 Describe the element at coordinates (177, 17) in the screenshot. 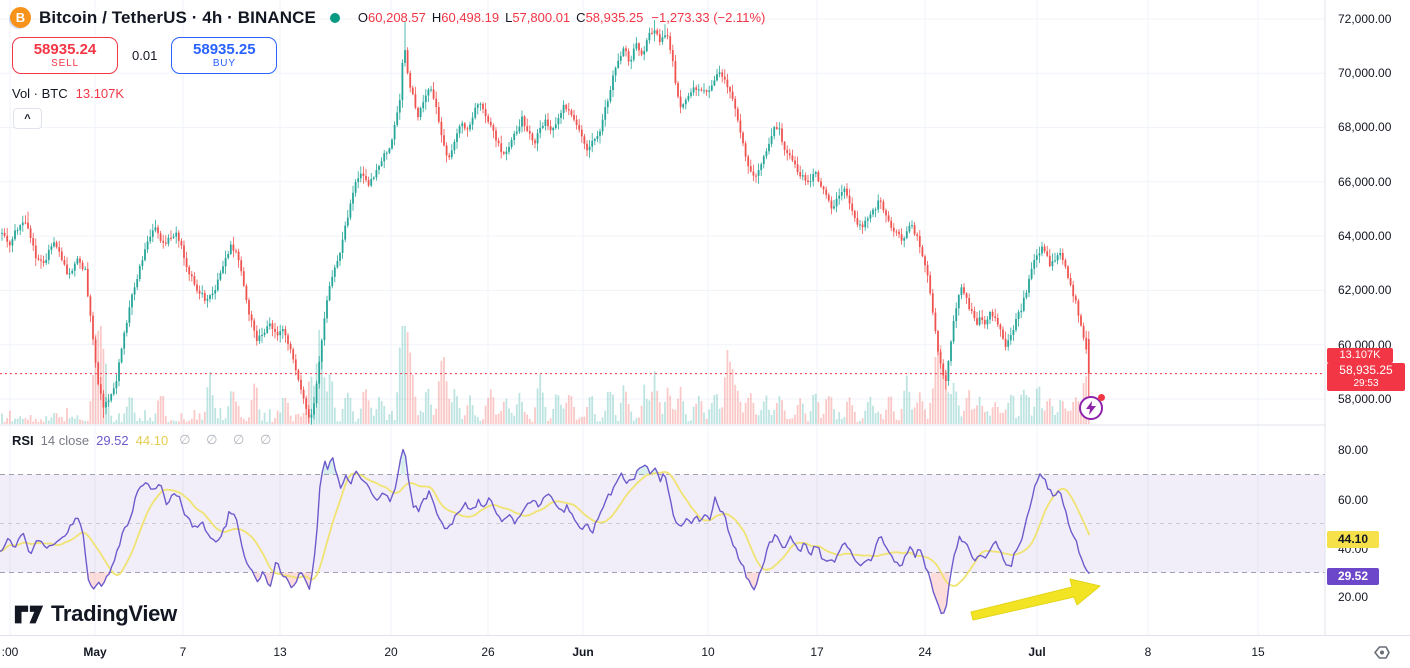

I see `symbol-title: Bitcoin / TetherUS · 4h · BINANCE` at that location.